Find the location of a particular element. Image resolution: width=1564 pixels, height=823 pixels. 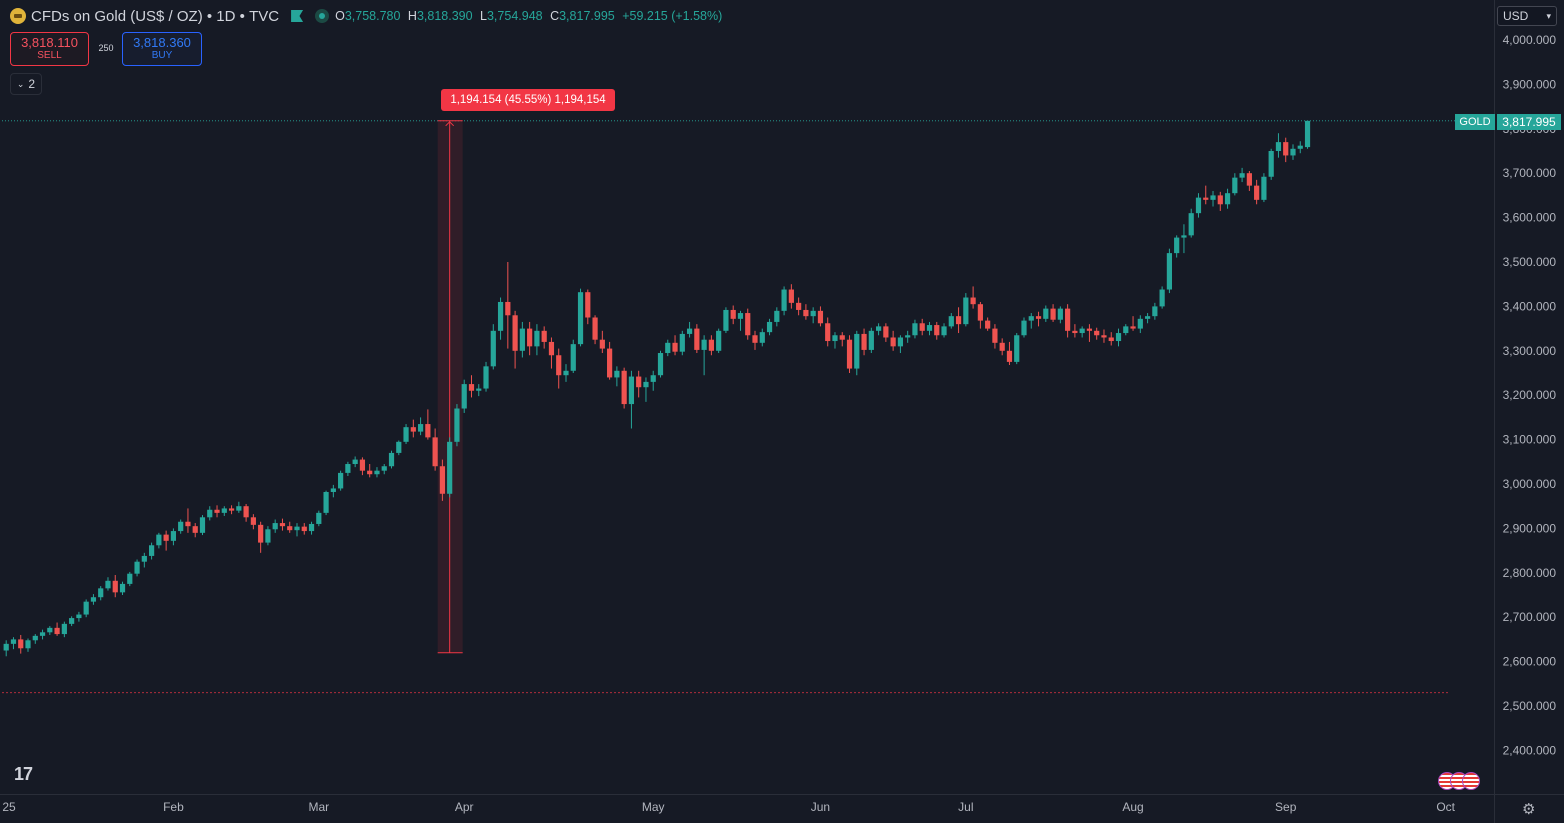

symbol-title: CFDs on Gold (US$ / OZ) is located at coordinates (117, 16).